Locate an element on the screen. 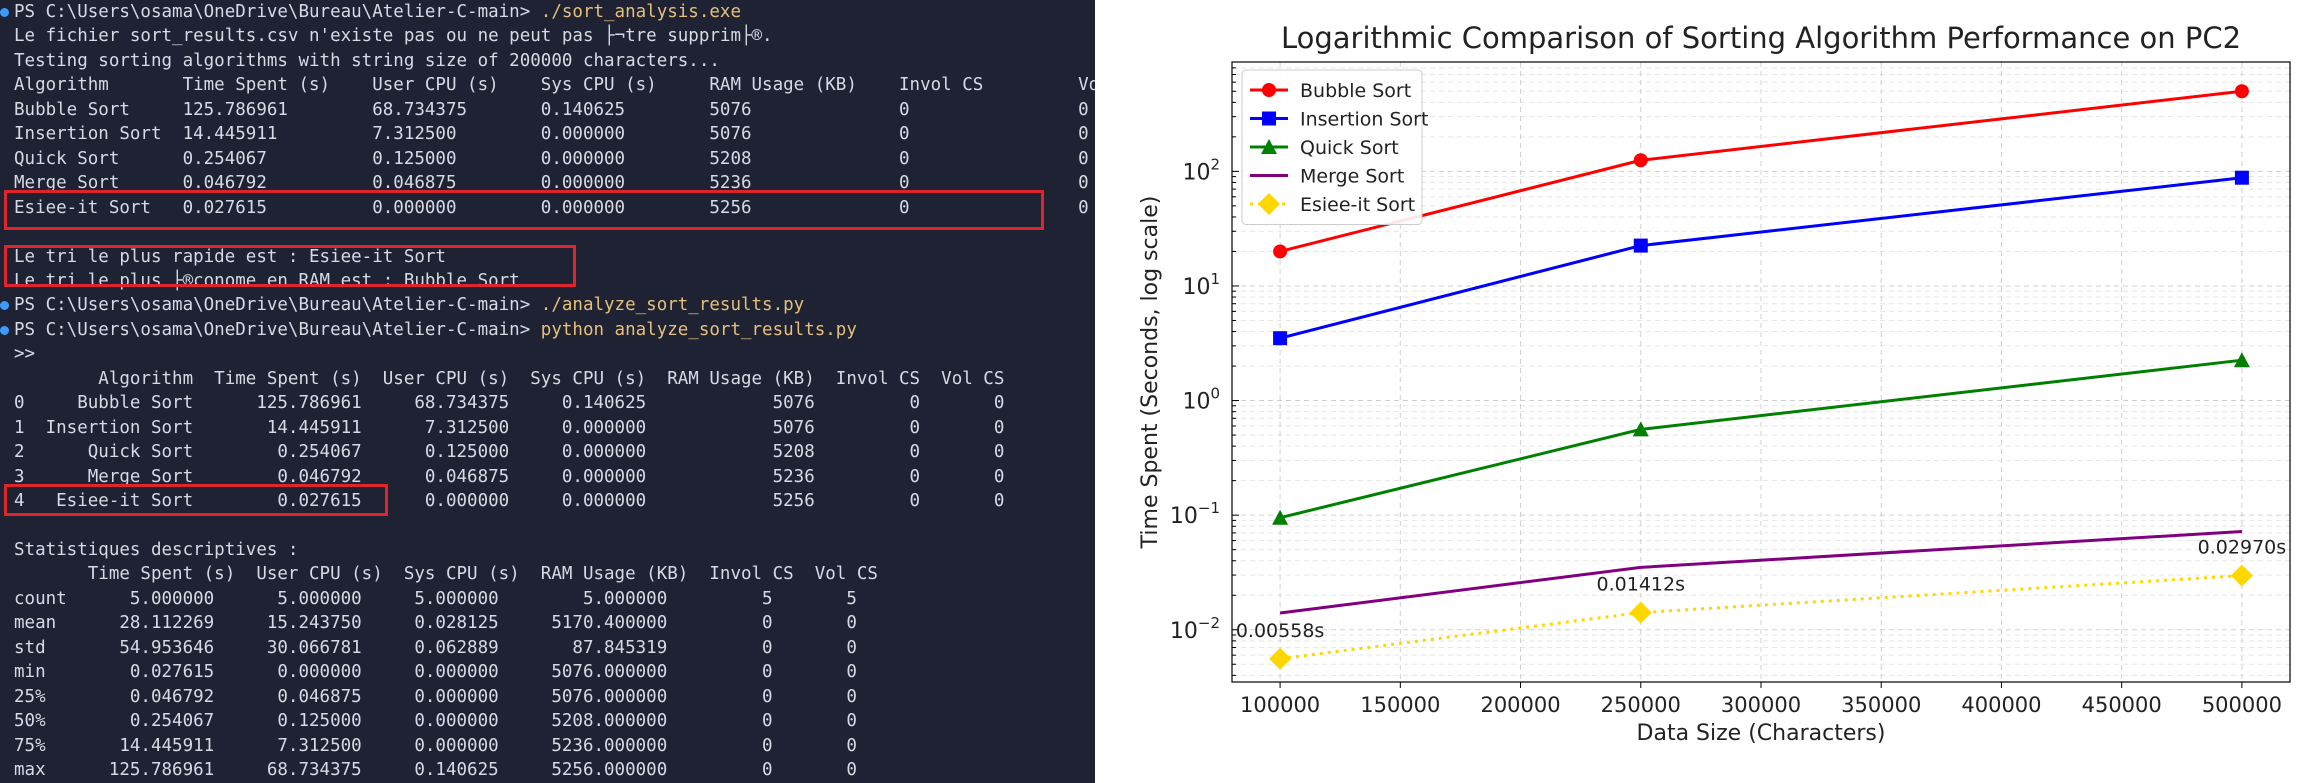  data-label-esiee-it-sort: 0.02970s is located at coordinates (2242, 548).